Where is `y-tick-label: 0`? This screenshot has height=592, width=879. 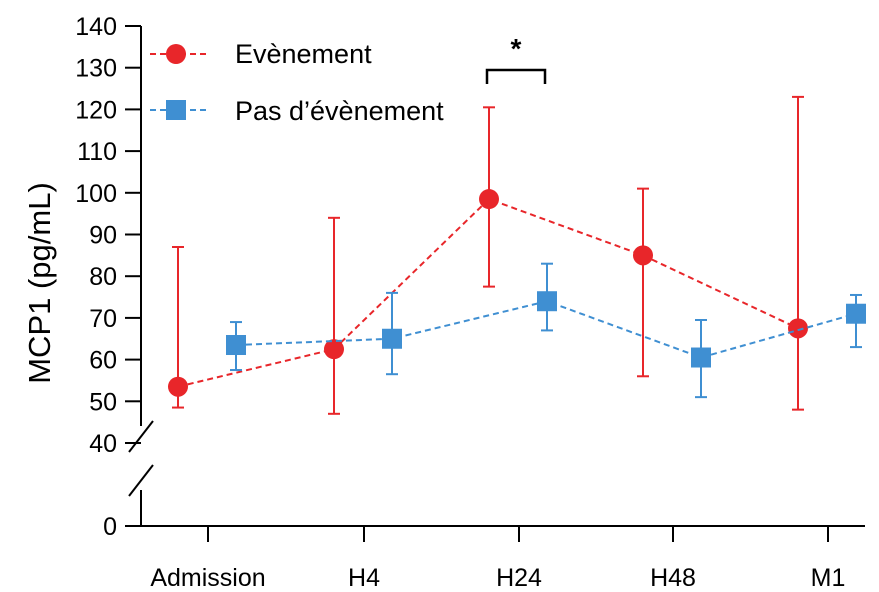
y-tick-label: 0 is located at coordinates (110, 527).